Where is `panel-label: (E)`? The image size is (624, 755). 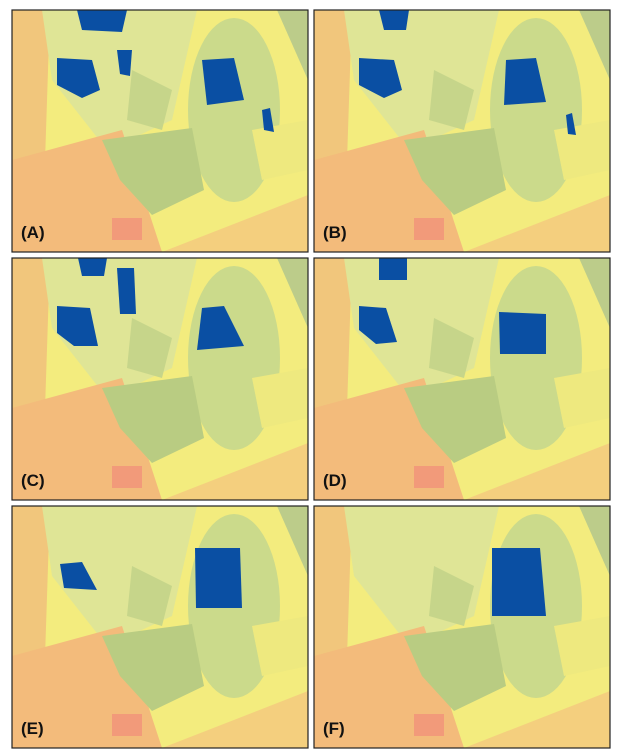 panel-label: (E) is located at coordinates (32, 728).